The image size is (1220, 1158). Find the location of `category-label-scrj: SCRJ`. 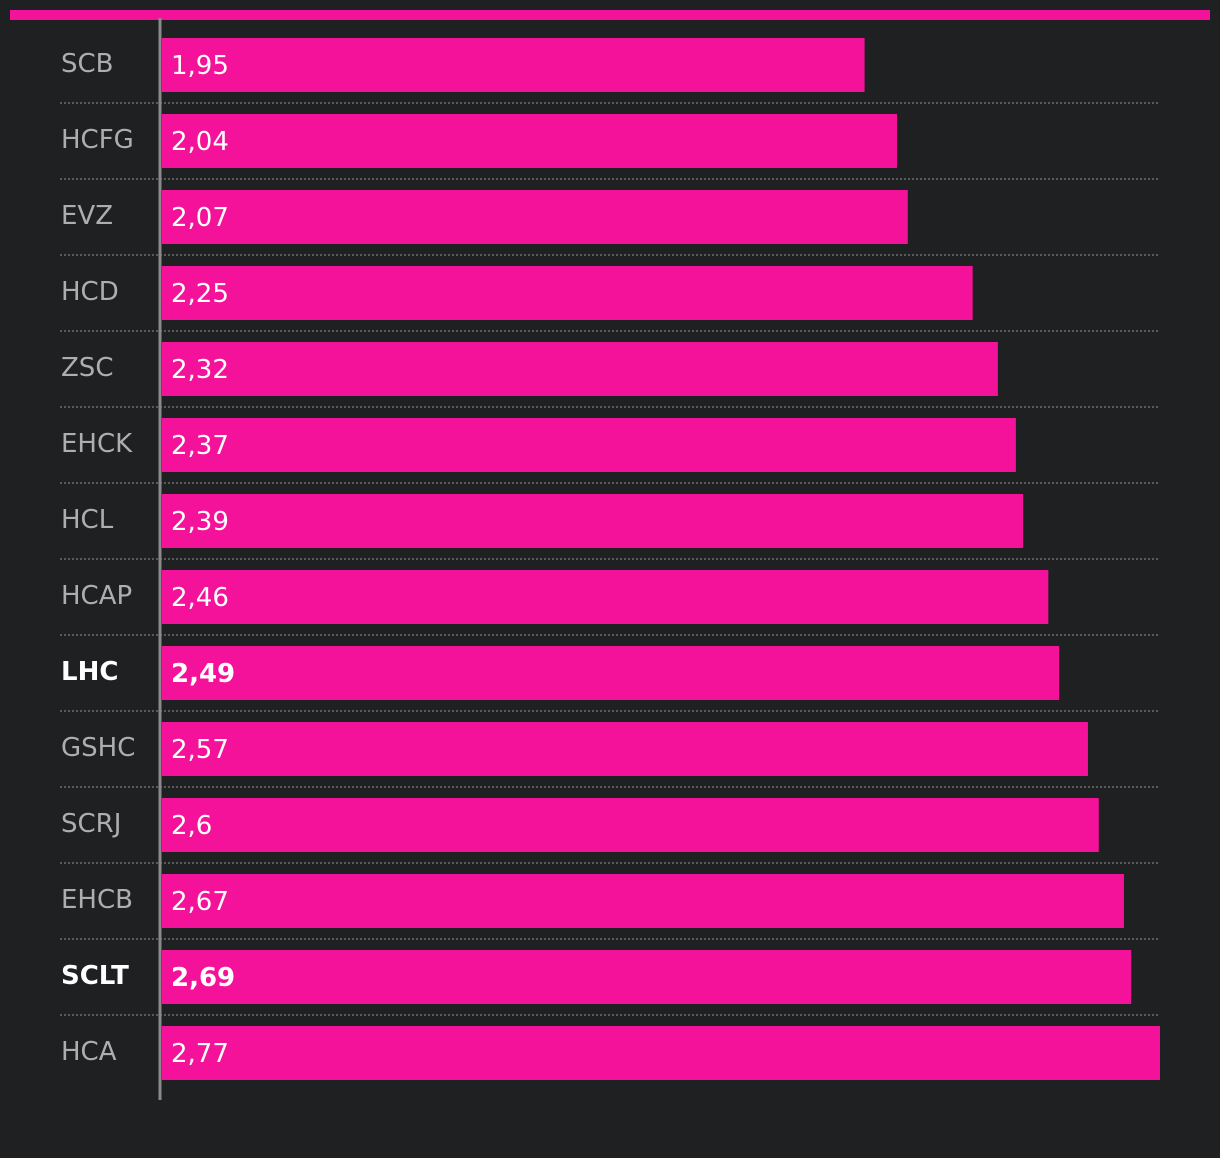

category-label-scrj: SCRJ is located at coordinates (91, 824).